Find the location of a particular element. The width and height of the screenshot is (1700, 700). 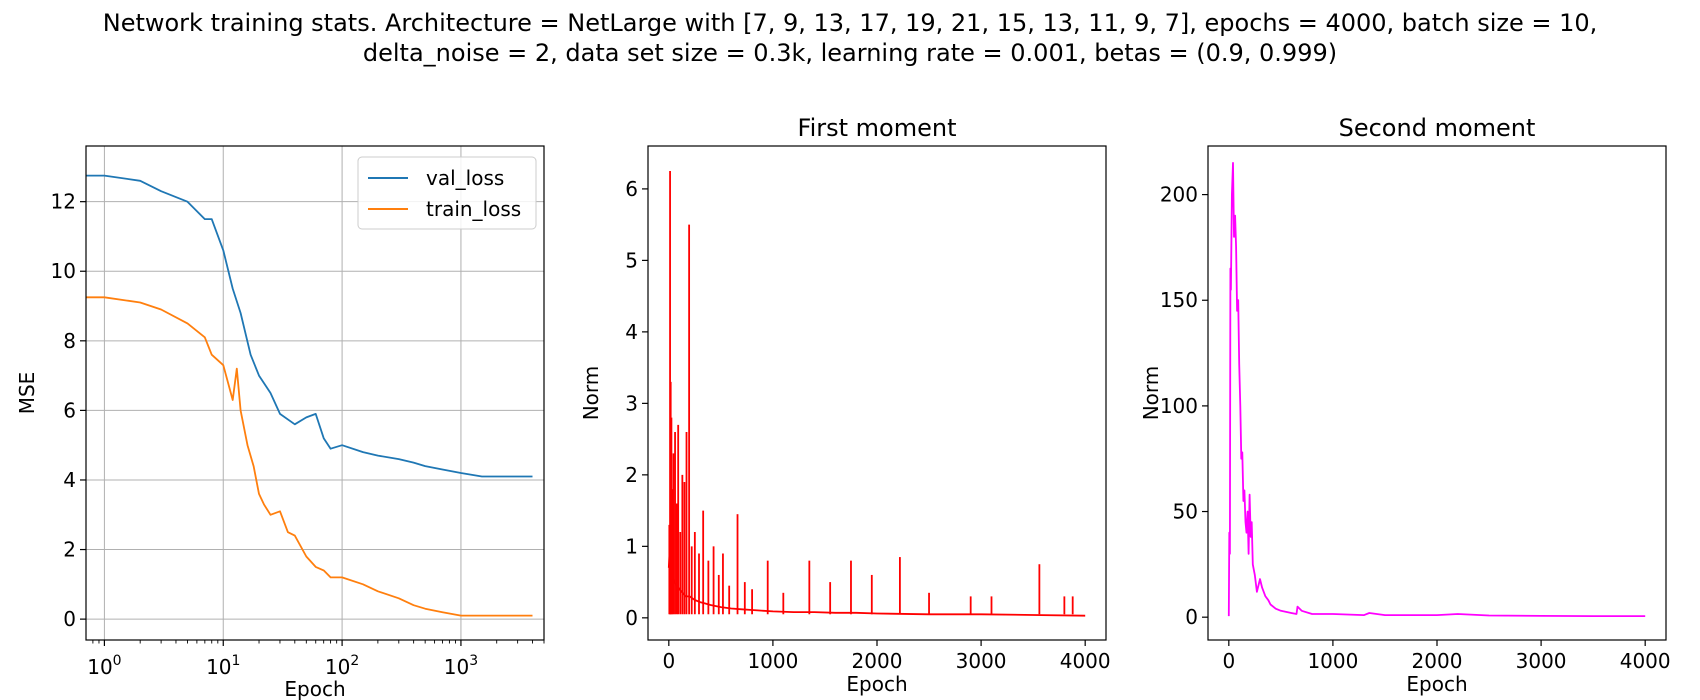

y-tick-label: 12 is located at coordinates (63, 202).